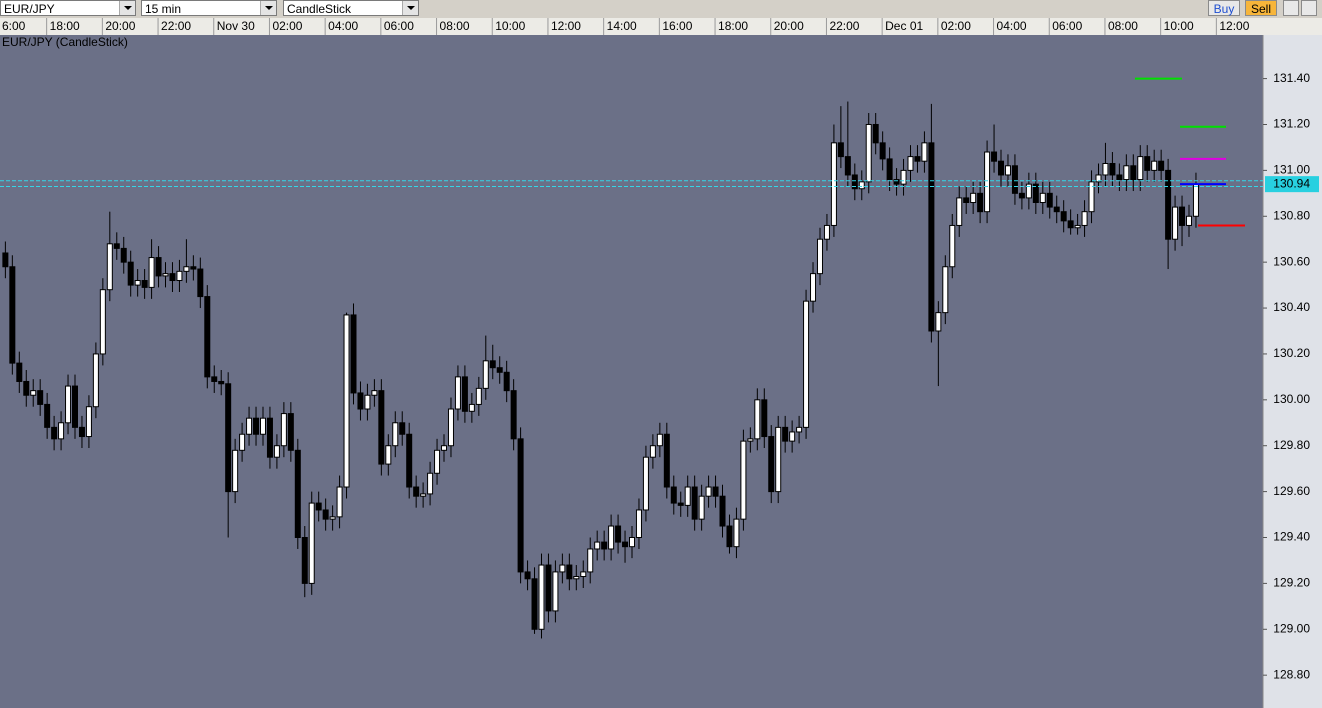  I want to click on x-tick-label: 06:00, so click(399, 26).